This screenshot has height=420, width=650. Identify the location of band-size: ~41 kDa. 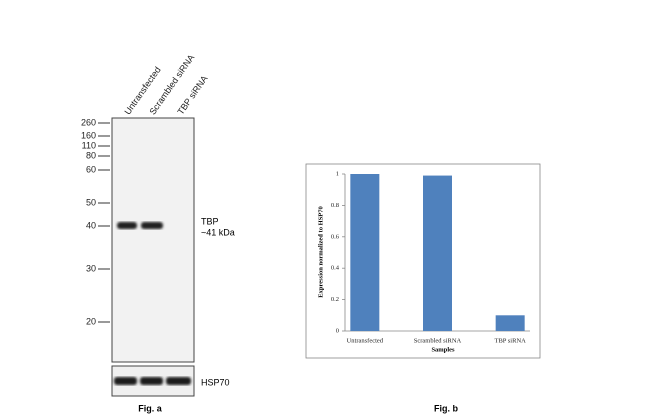
(218, 232).